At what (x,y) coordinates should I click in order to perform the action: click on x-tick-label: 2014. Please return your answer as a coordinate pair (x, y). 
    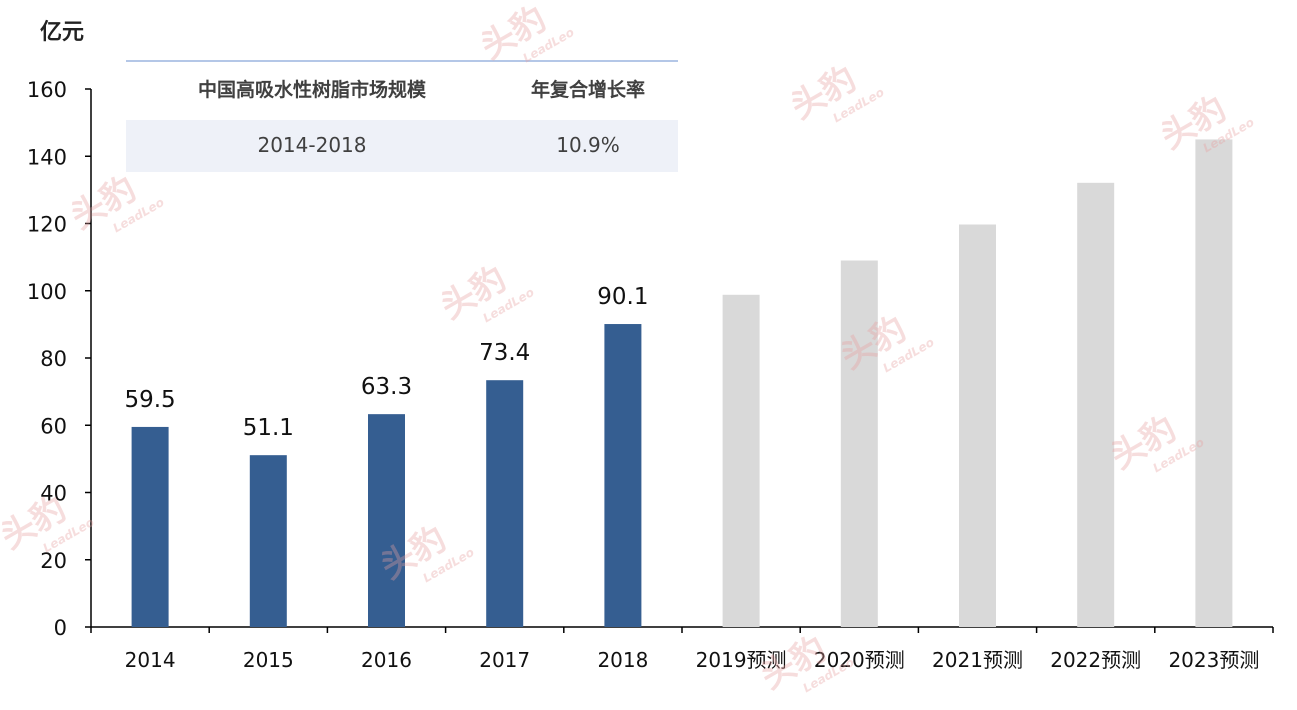
    Looking at the image, I should click on (150, 660).